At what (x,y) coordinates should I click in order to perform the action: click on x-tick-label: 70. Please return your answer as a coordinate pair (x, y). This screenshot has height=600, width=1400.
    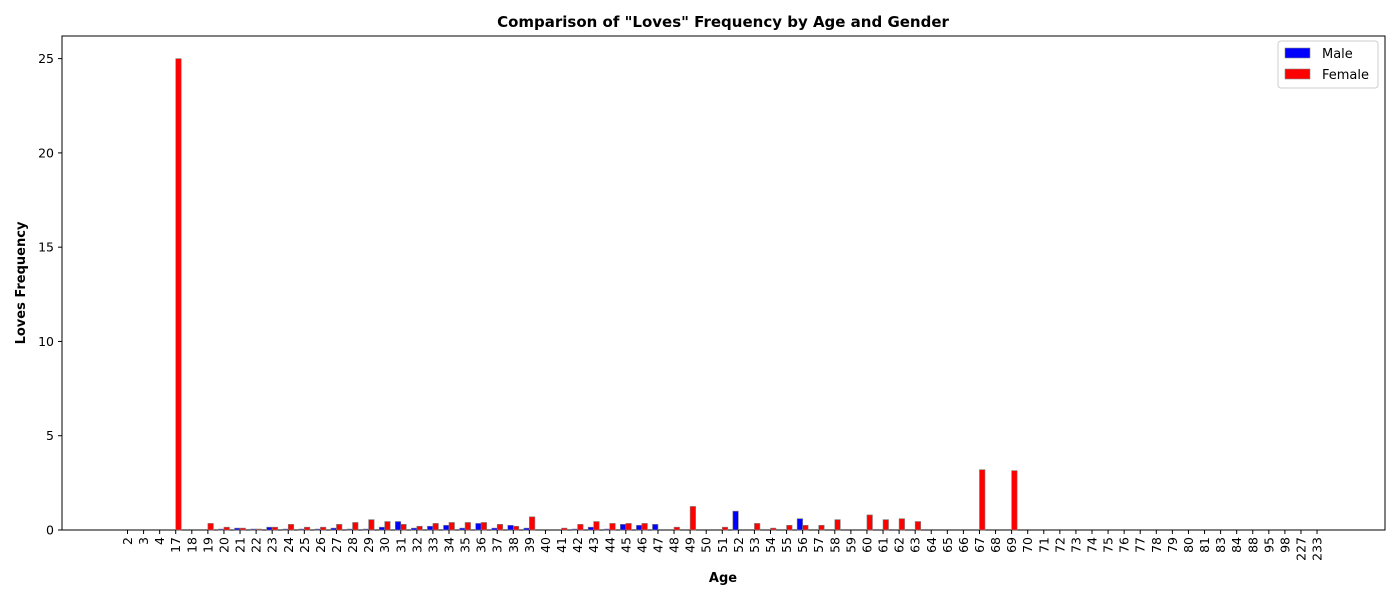
    Looking at the image, I should click on (1027, 545).